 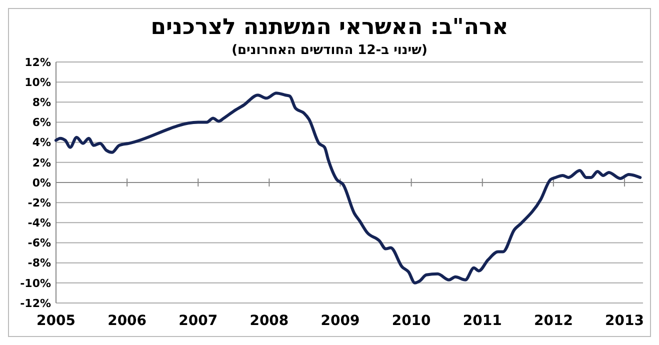 I want to click on y-tick-label: 2%, so click(x=41, y=163).